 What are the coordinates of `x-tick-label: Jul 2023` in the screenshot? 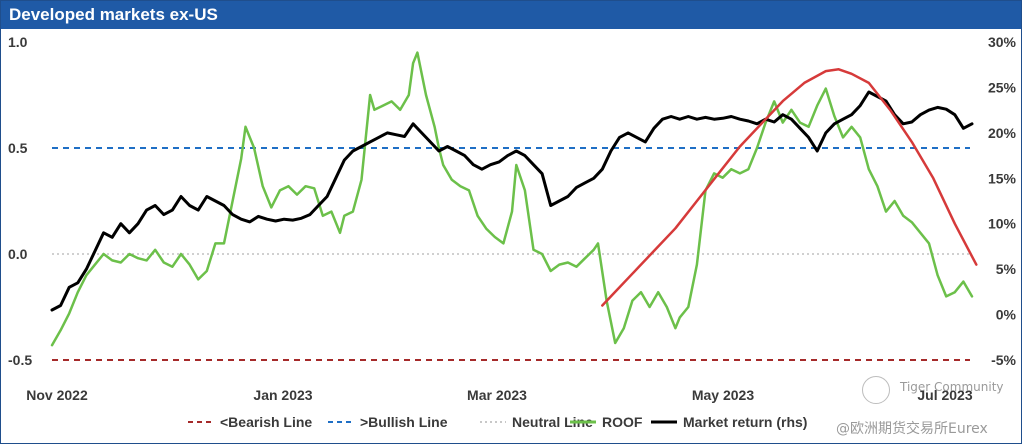 It's located at (944, 395).